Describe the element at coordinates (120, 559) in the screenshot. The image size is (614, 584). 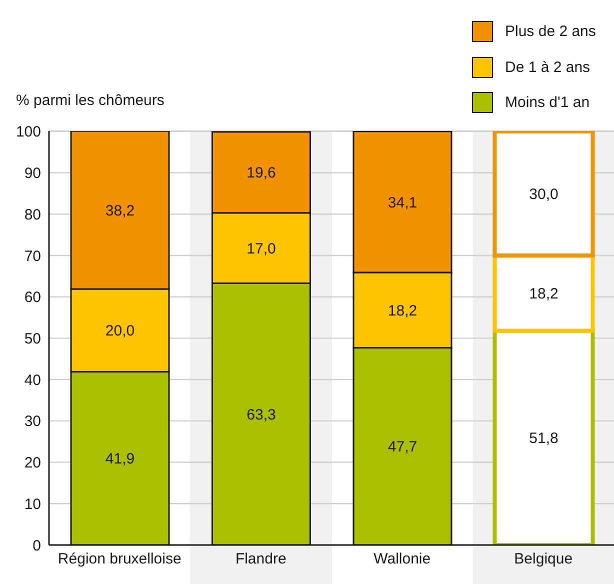
I see `x-tick-label: Région bruxelloise` at that location.